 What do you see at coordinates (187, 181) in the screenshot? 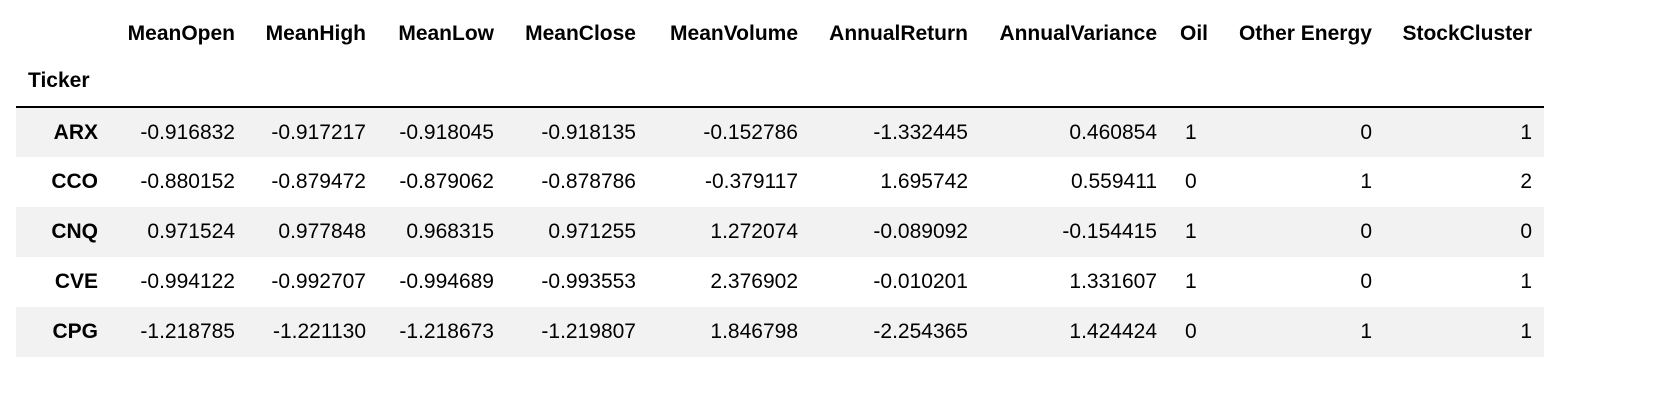
I see `cell-meanopen: -0.880152` at bounding box center [187, 181].